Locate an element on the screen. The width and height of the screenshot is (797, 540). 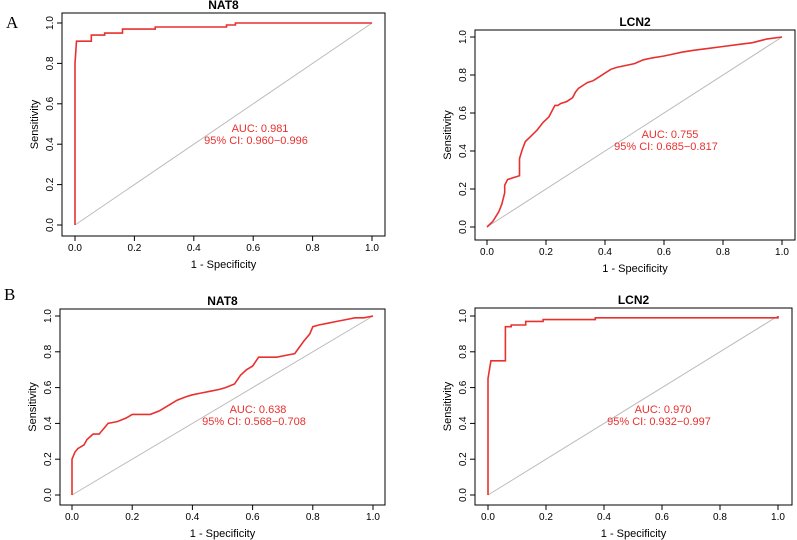
panel-label-b: B is located at coordinates (9, 294).